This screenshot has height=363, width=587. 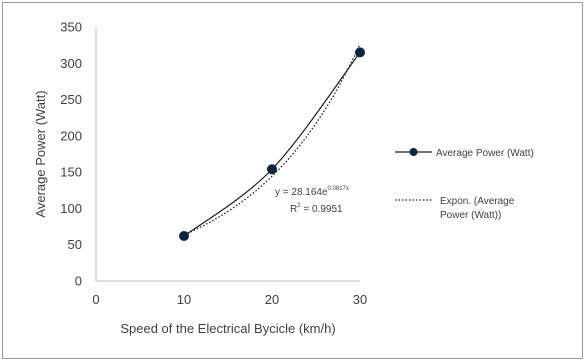 I want to click on y-tick-label: 0, so click(x=78, y=281).